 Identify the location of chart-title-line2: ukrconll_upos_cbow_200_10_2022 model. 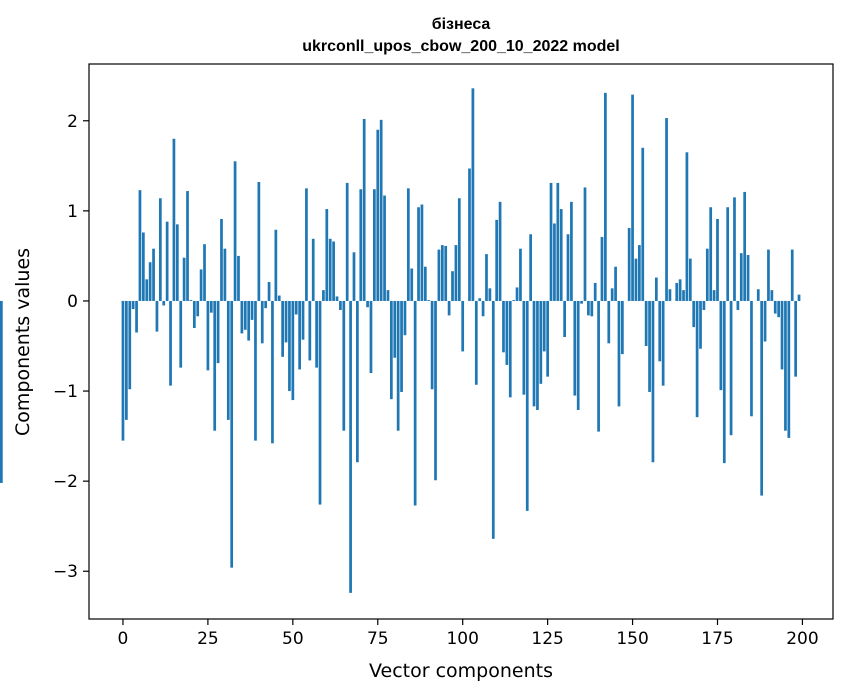
(460, 46).